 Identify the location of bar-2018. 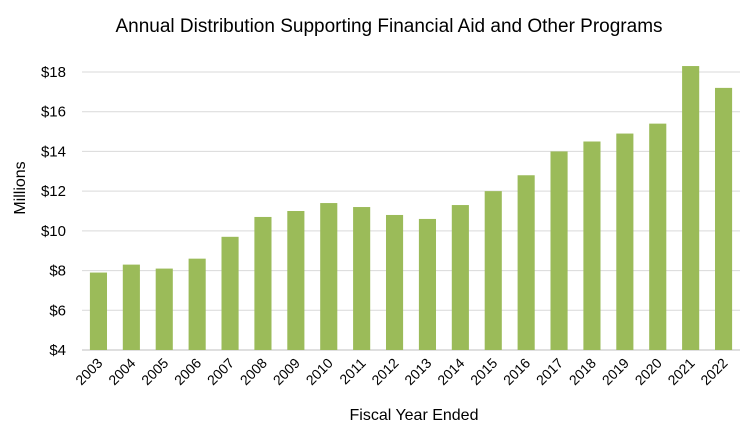
(592, 245).